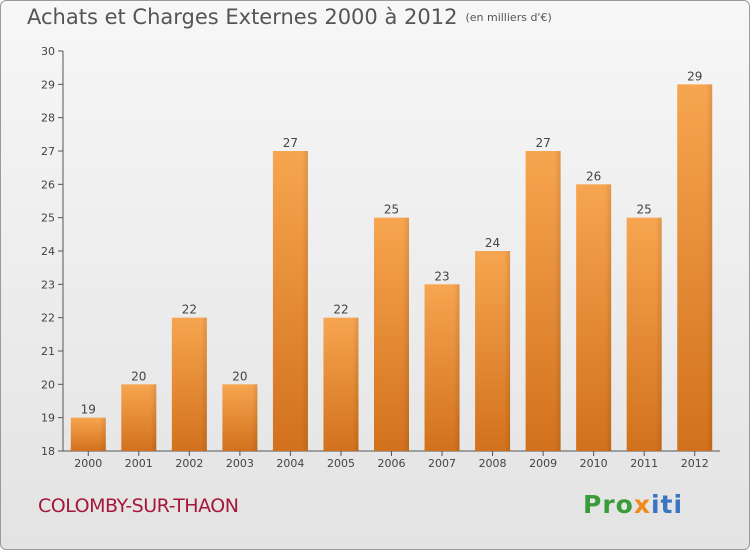 The width and height of the screenshot is (750, 550). What do you see at coordinates (290, 463) in the screenshot?
I see `x-tick-label: 2004` at bounding box center [290, 463].